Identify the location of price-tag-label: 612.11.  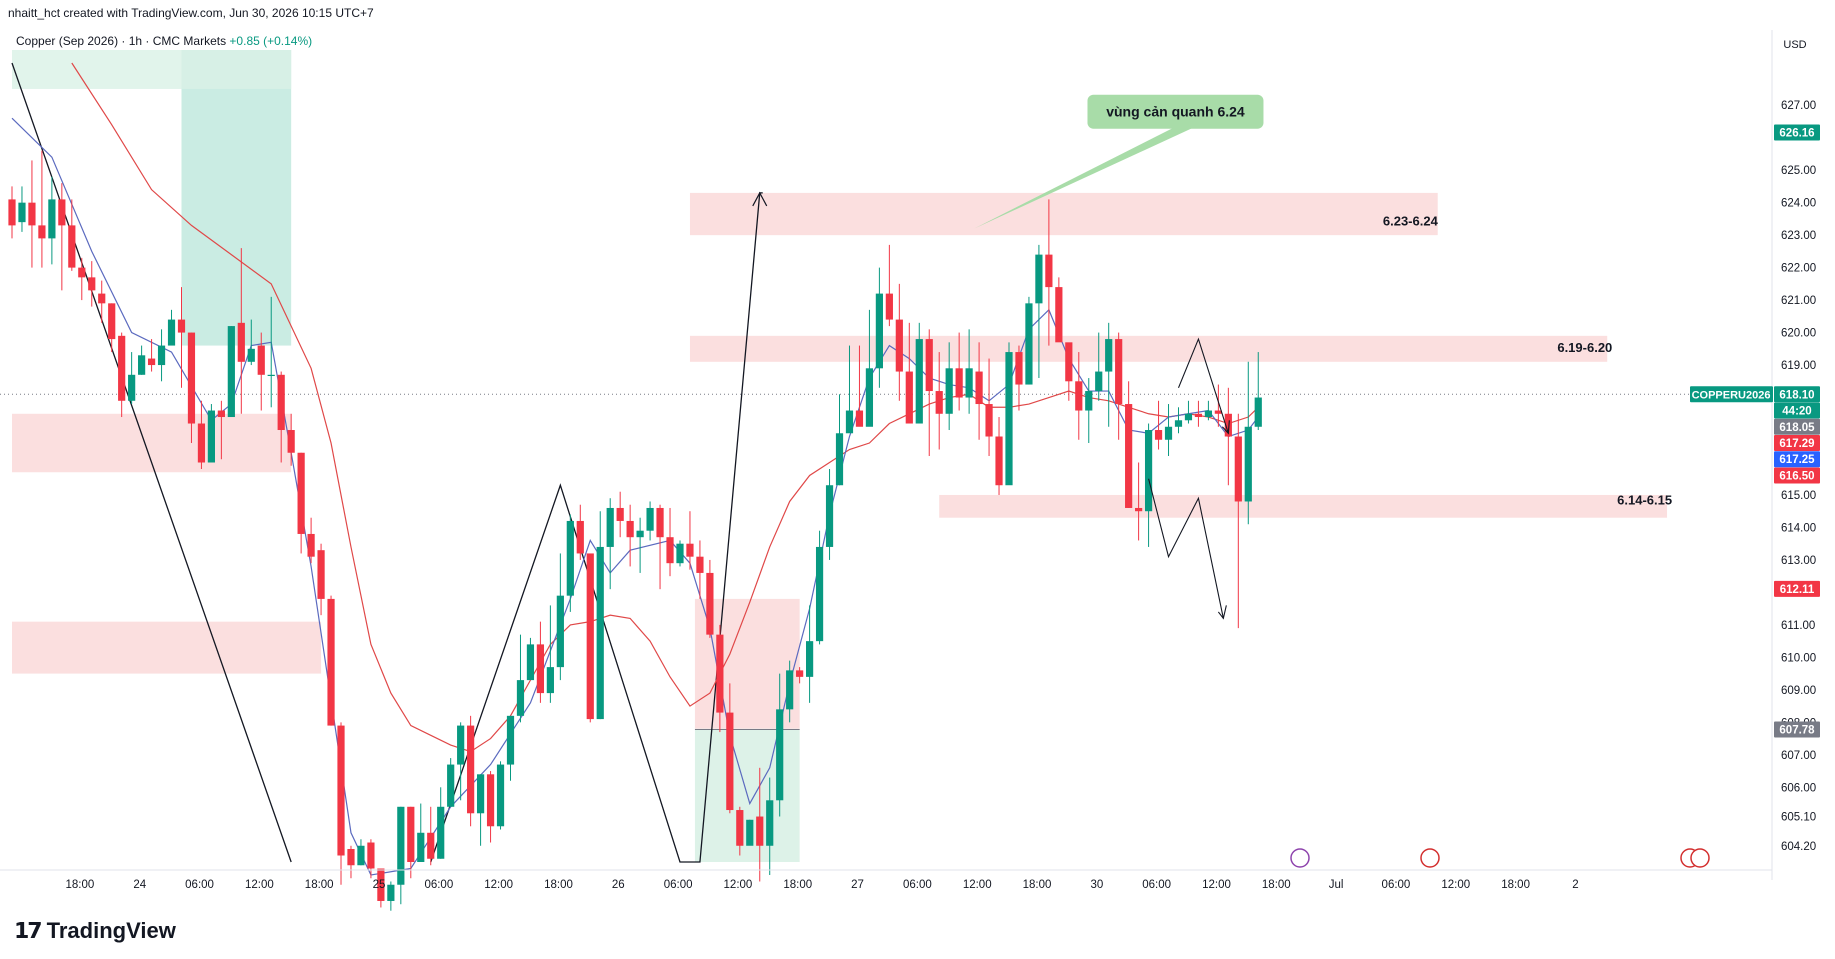
(1797, 590).